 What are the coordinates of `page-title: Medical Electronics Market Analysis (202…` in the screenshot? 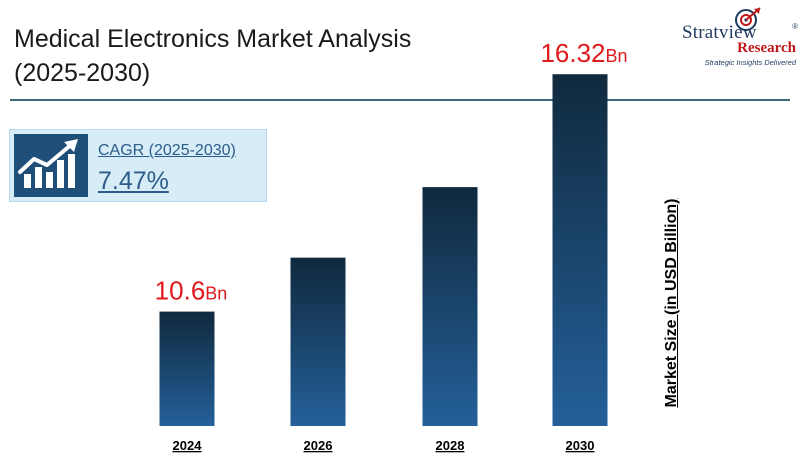 It's located at (274, 56).